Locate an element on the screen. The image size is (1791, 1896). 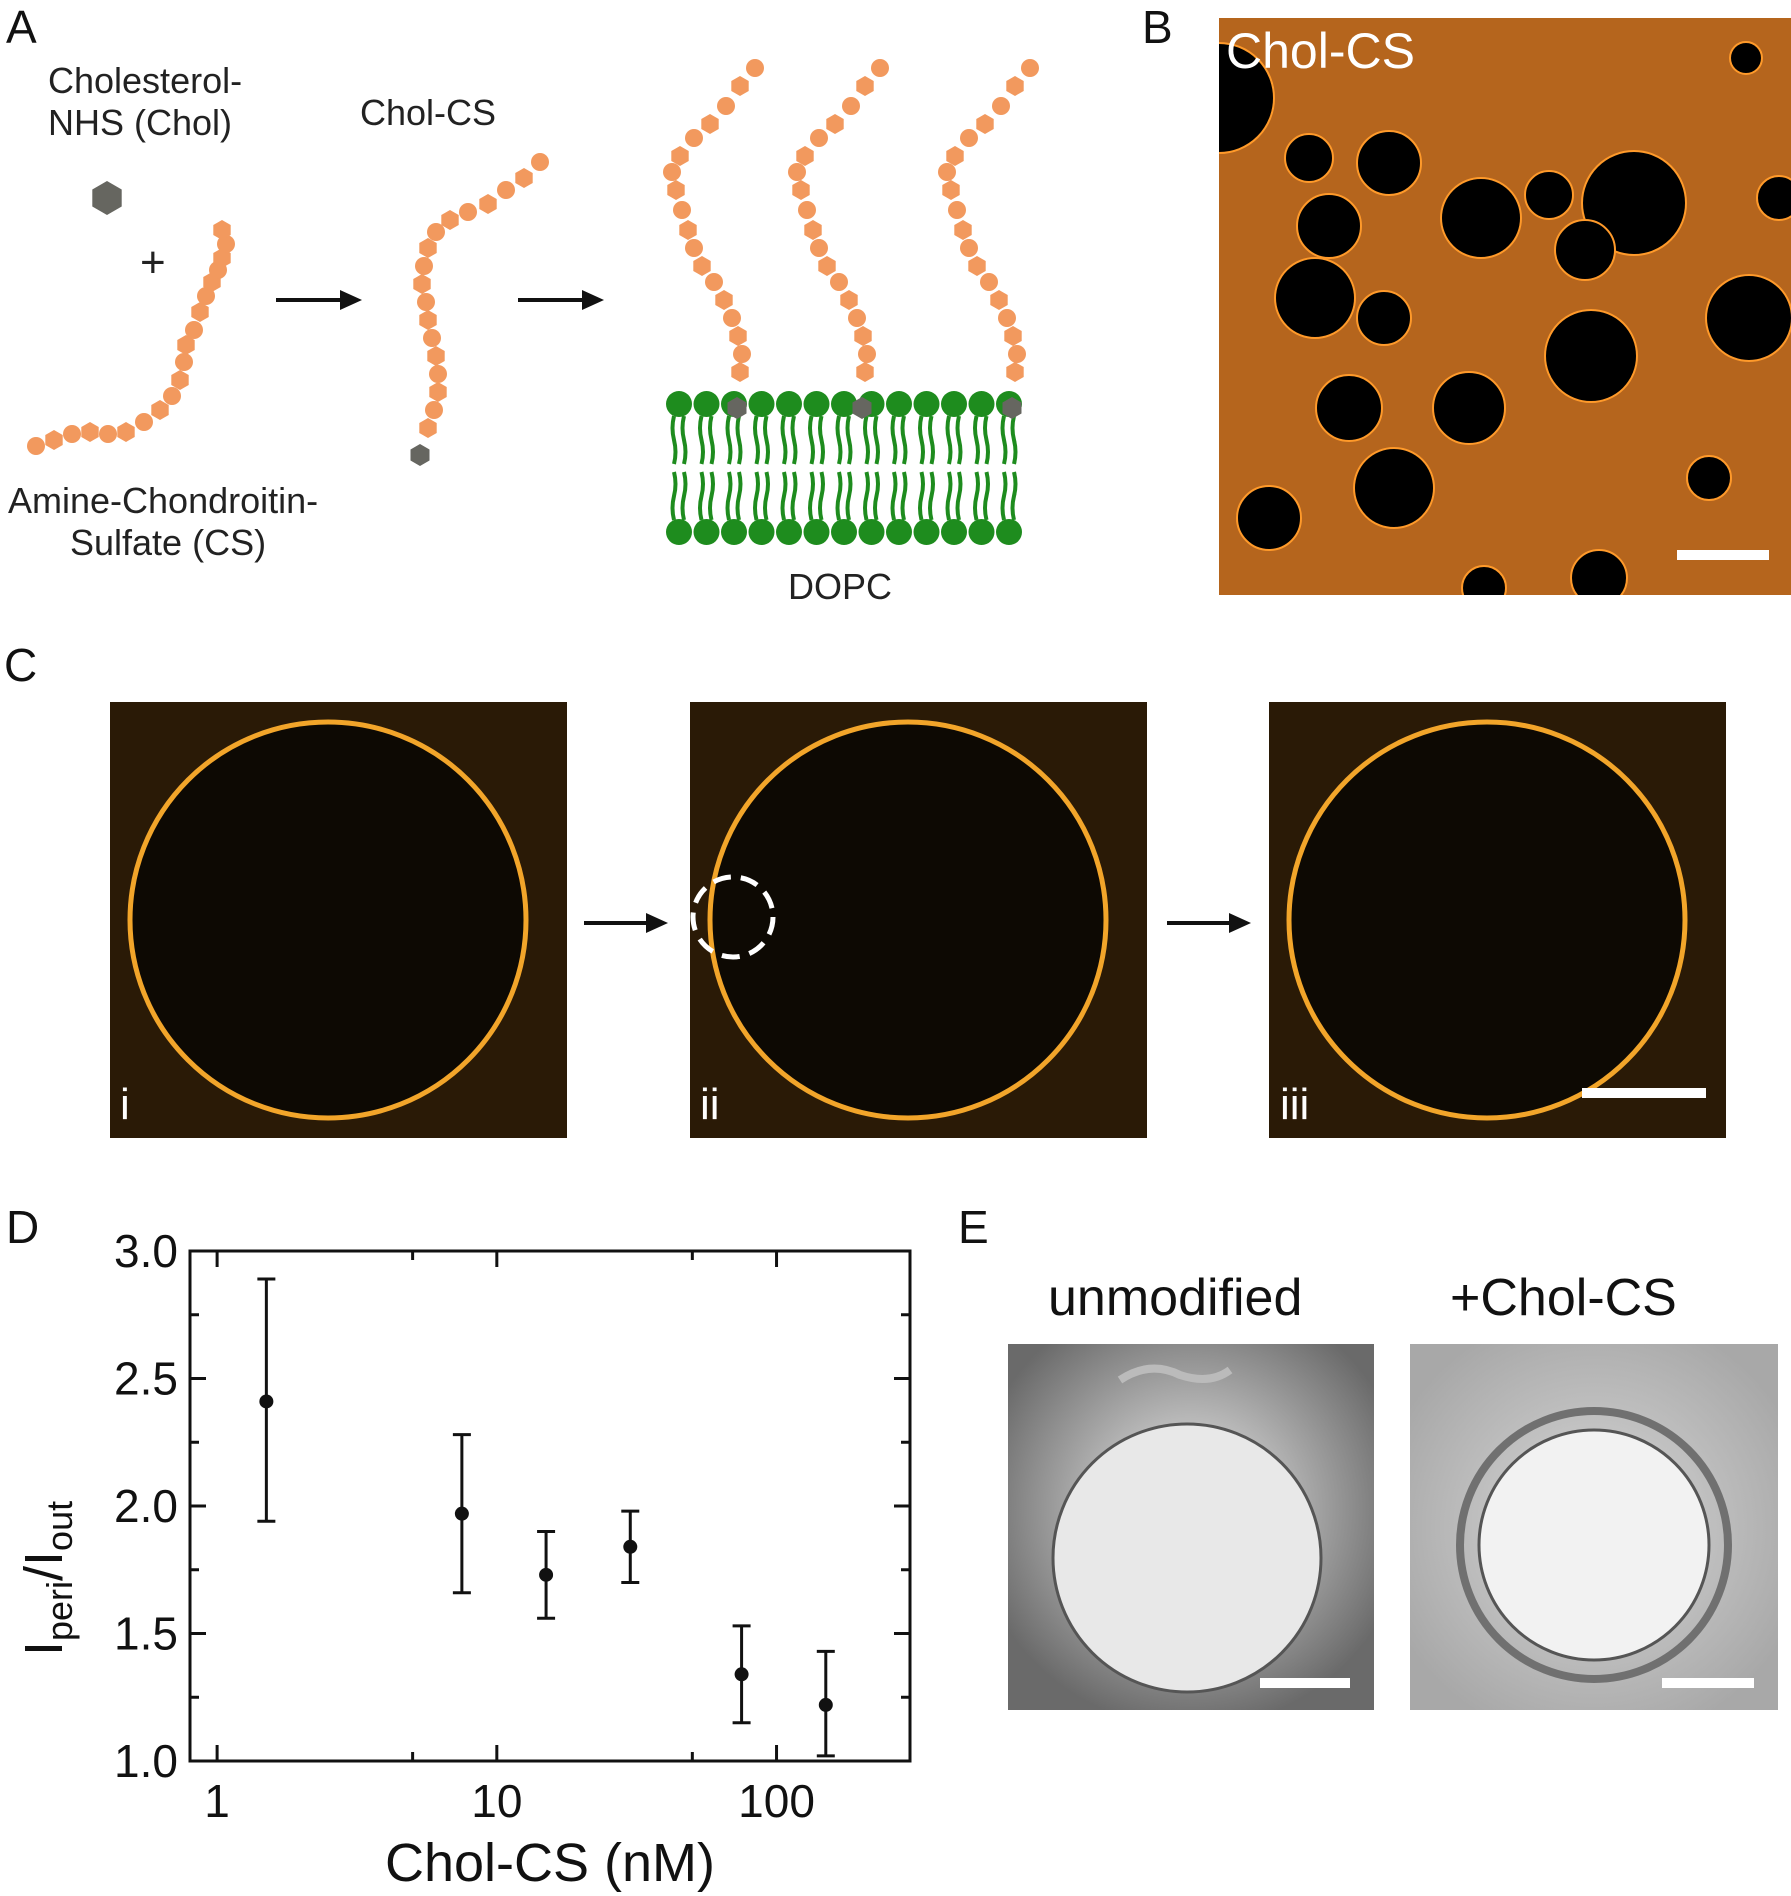
panel-letter-e: E is located at coordinates (973, 1227).